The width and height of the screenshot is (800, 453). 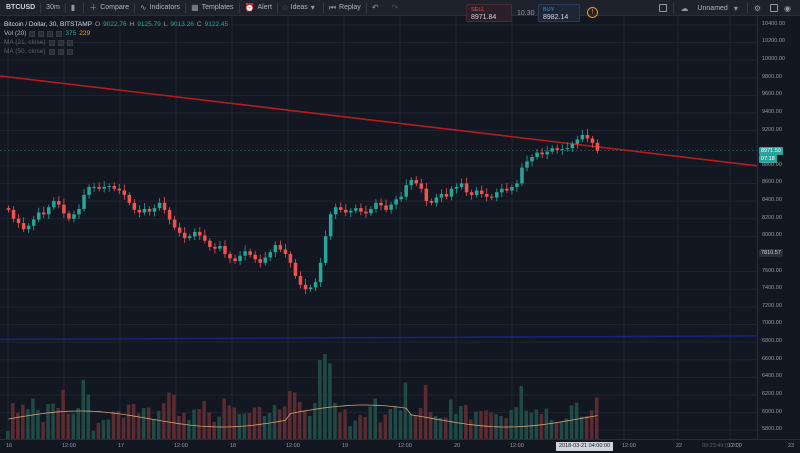 I want to click on price-axis-label: 6200.00, so click(x=772, y=393).